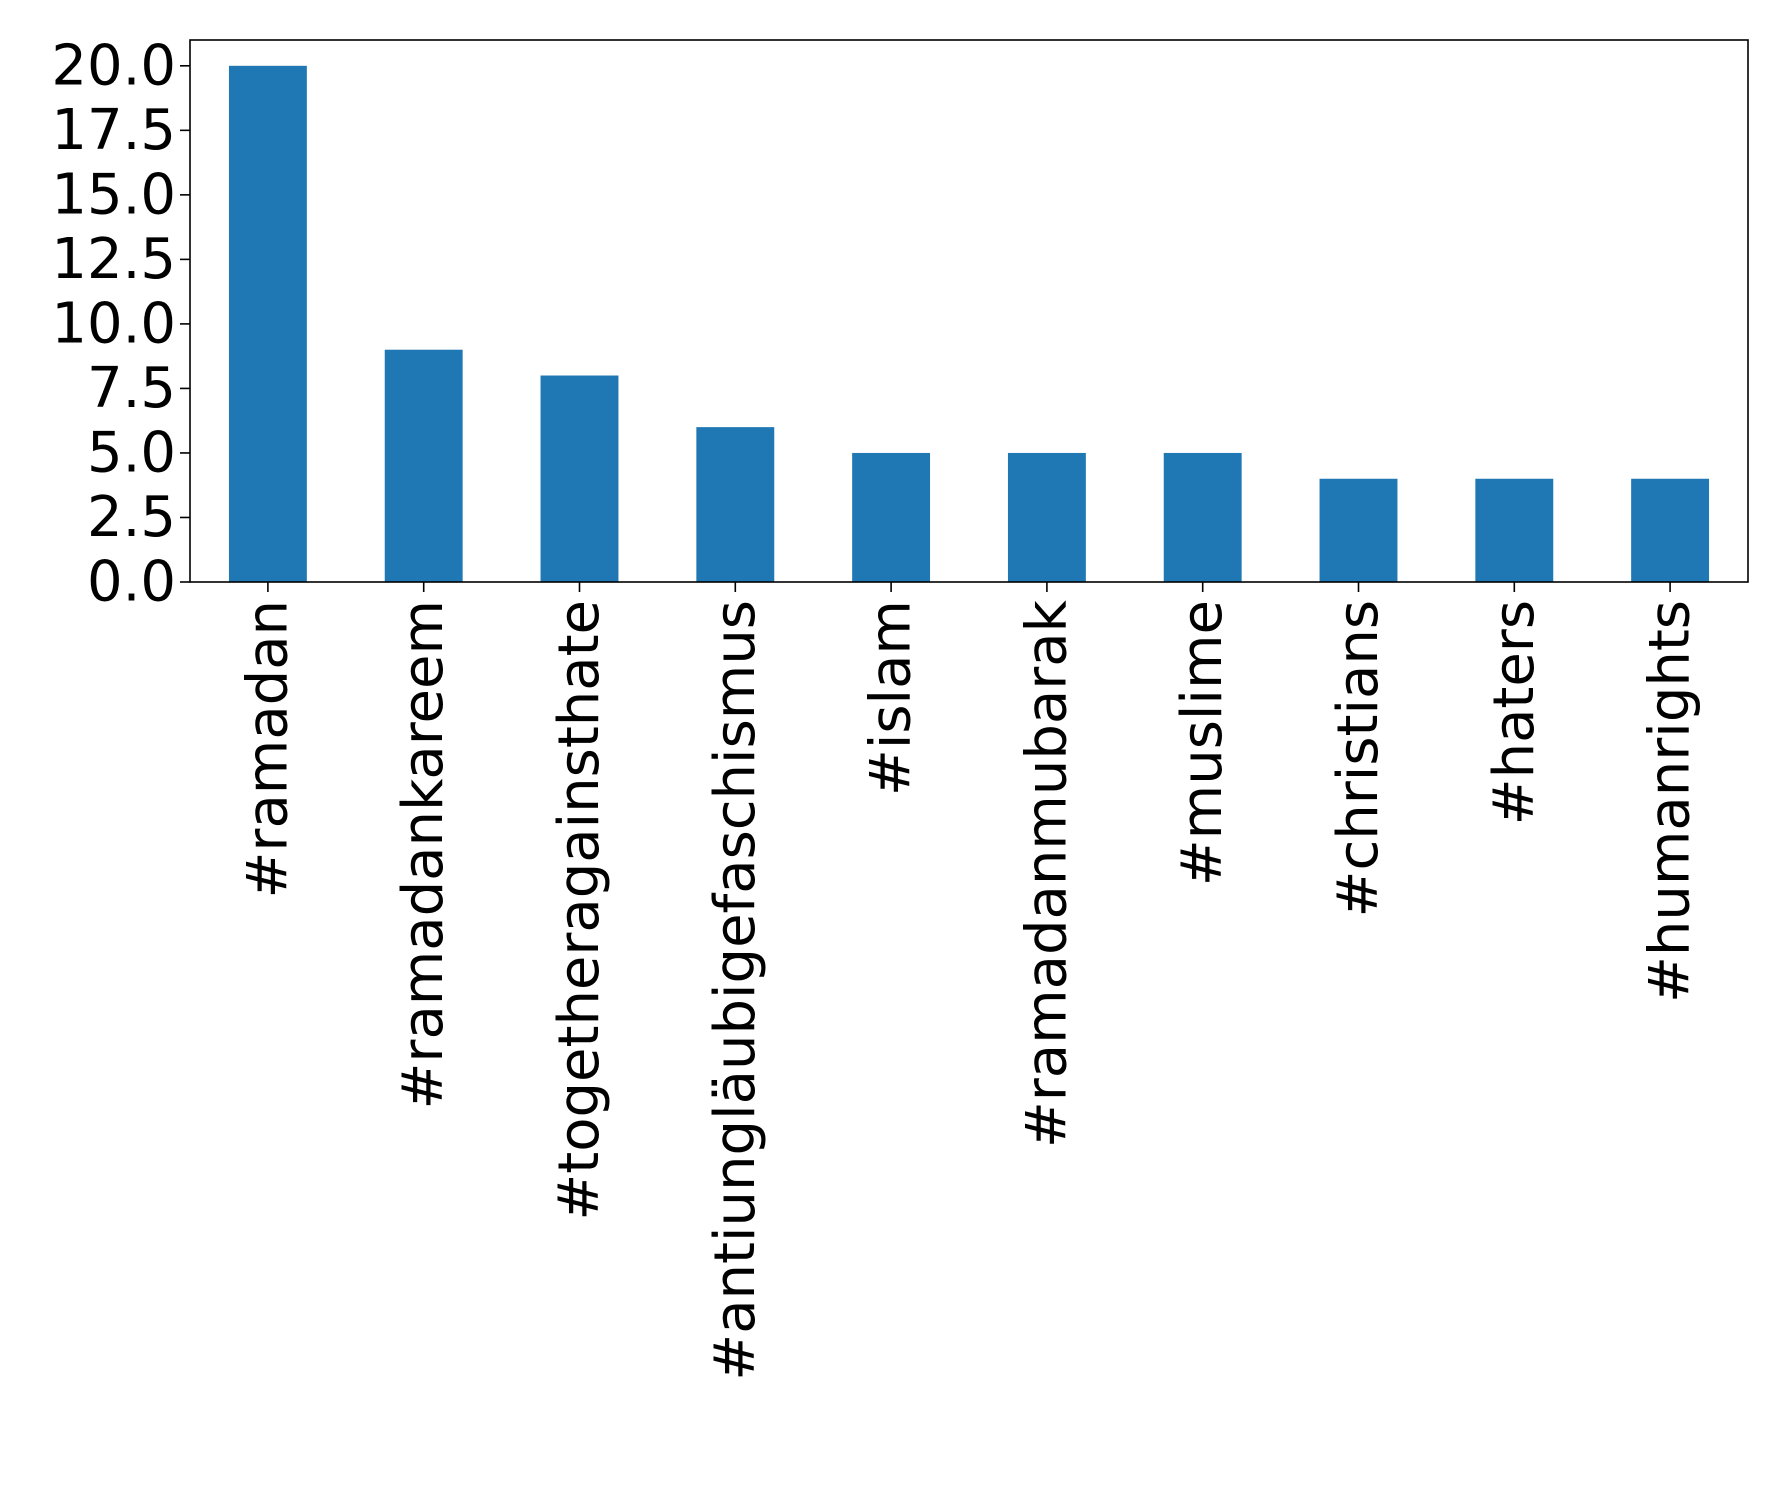 The width and height of the screenshot is (1778, 1498). What do you see at coordinates (1358, 758) in the screenshot?
I see `x-tick-label: #christians` at bounding box center [1358, 758].